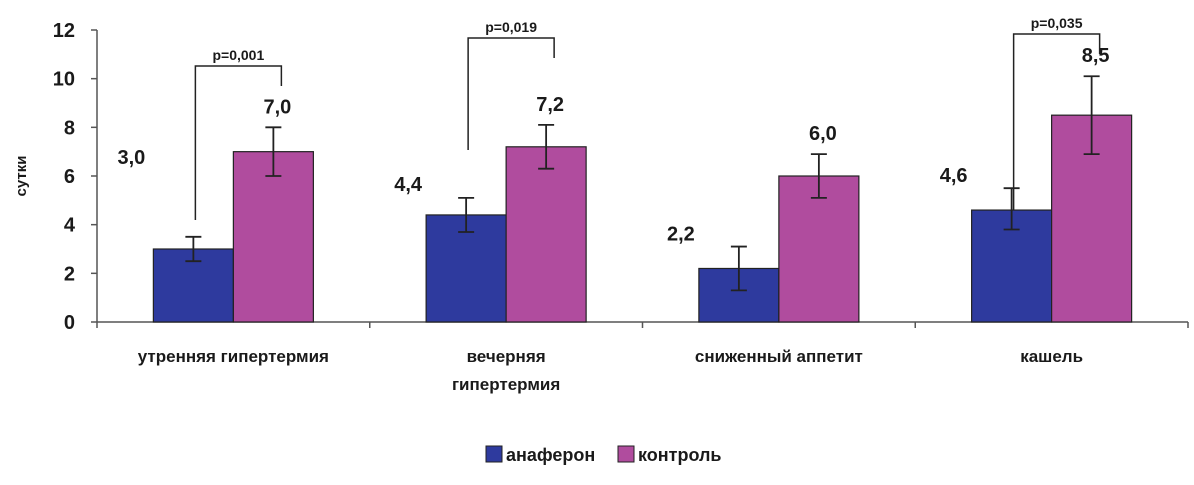  What do you see at coordinates (1057, 23) in the screenshot?
I see `p-value-label: p=0,035` at bounding box center [1057, 23].